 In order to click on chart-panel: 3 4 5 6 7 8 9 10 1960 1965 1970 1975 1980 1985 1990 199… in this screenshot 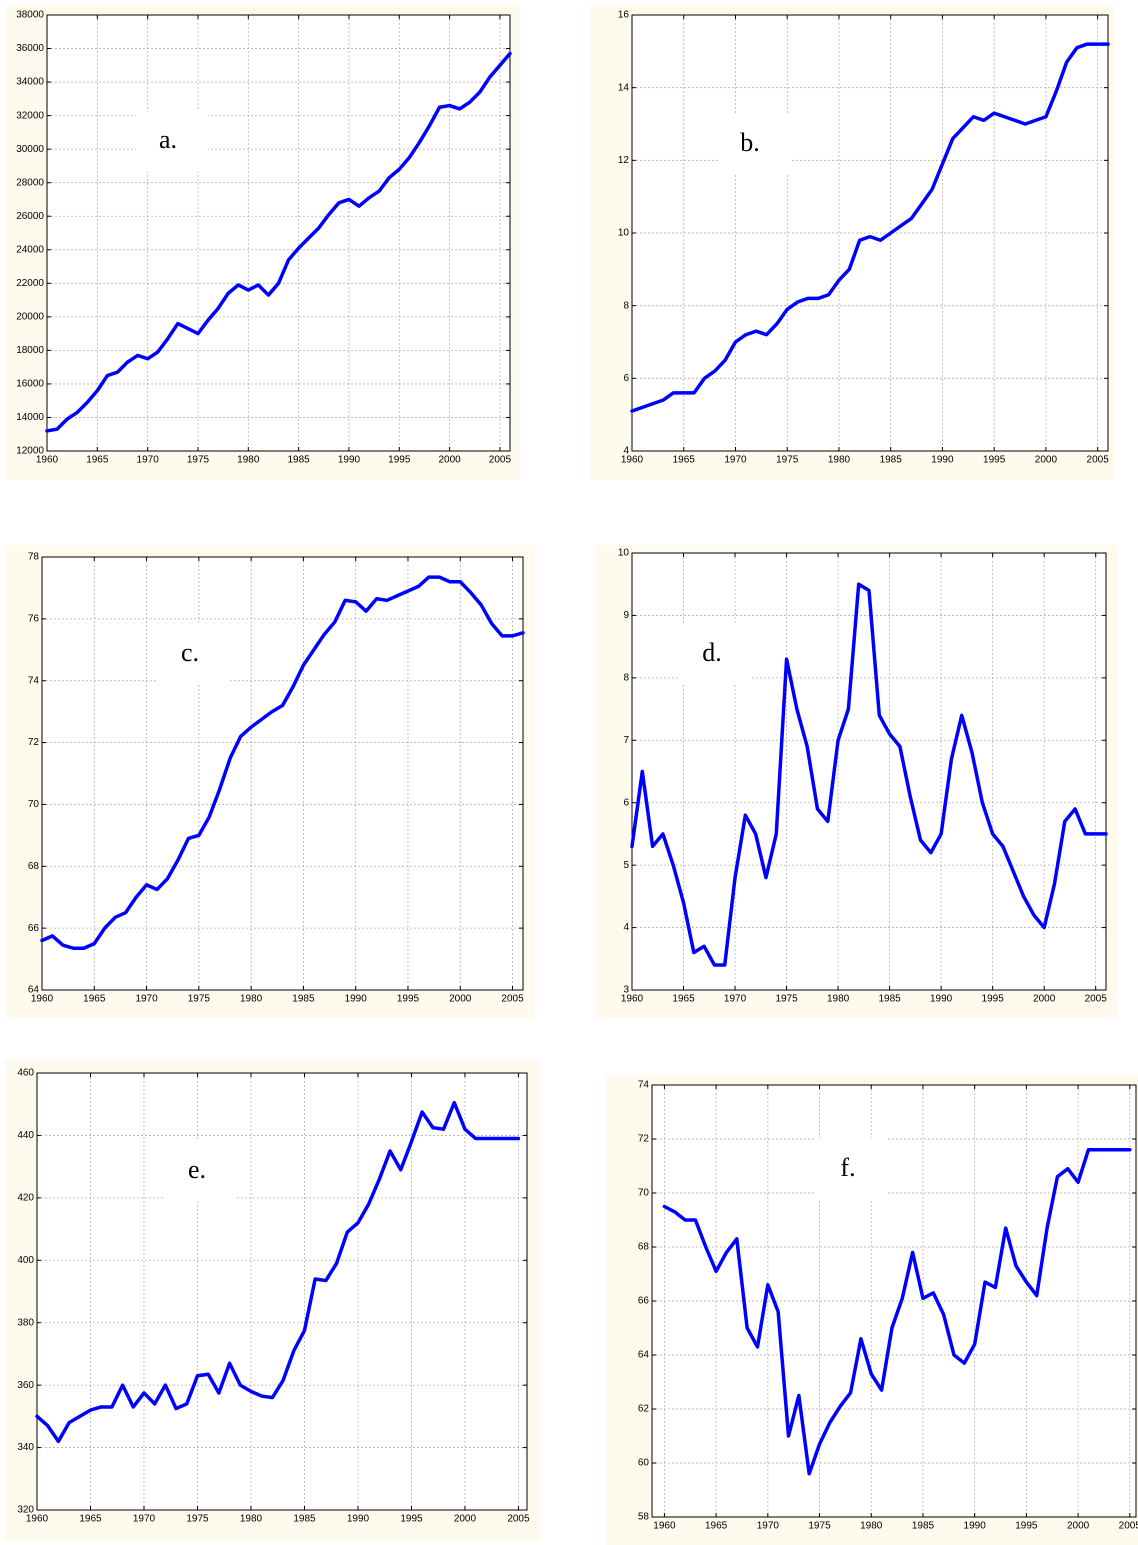, I will do `click(856, 781)`.